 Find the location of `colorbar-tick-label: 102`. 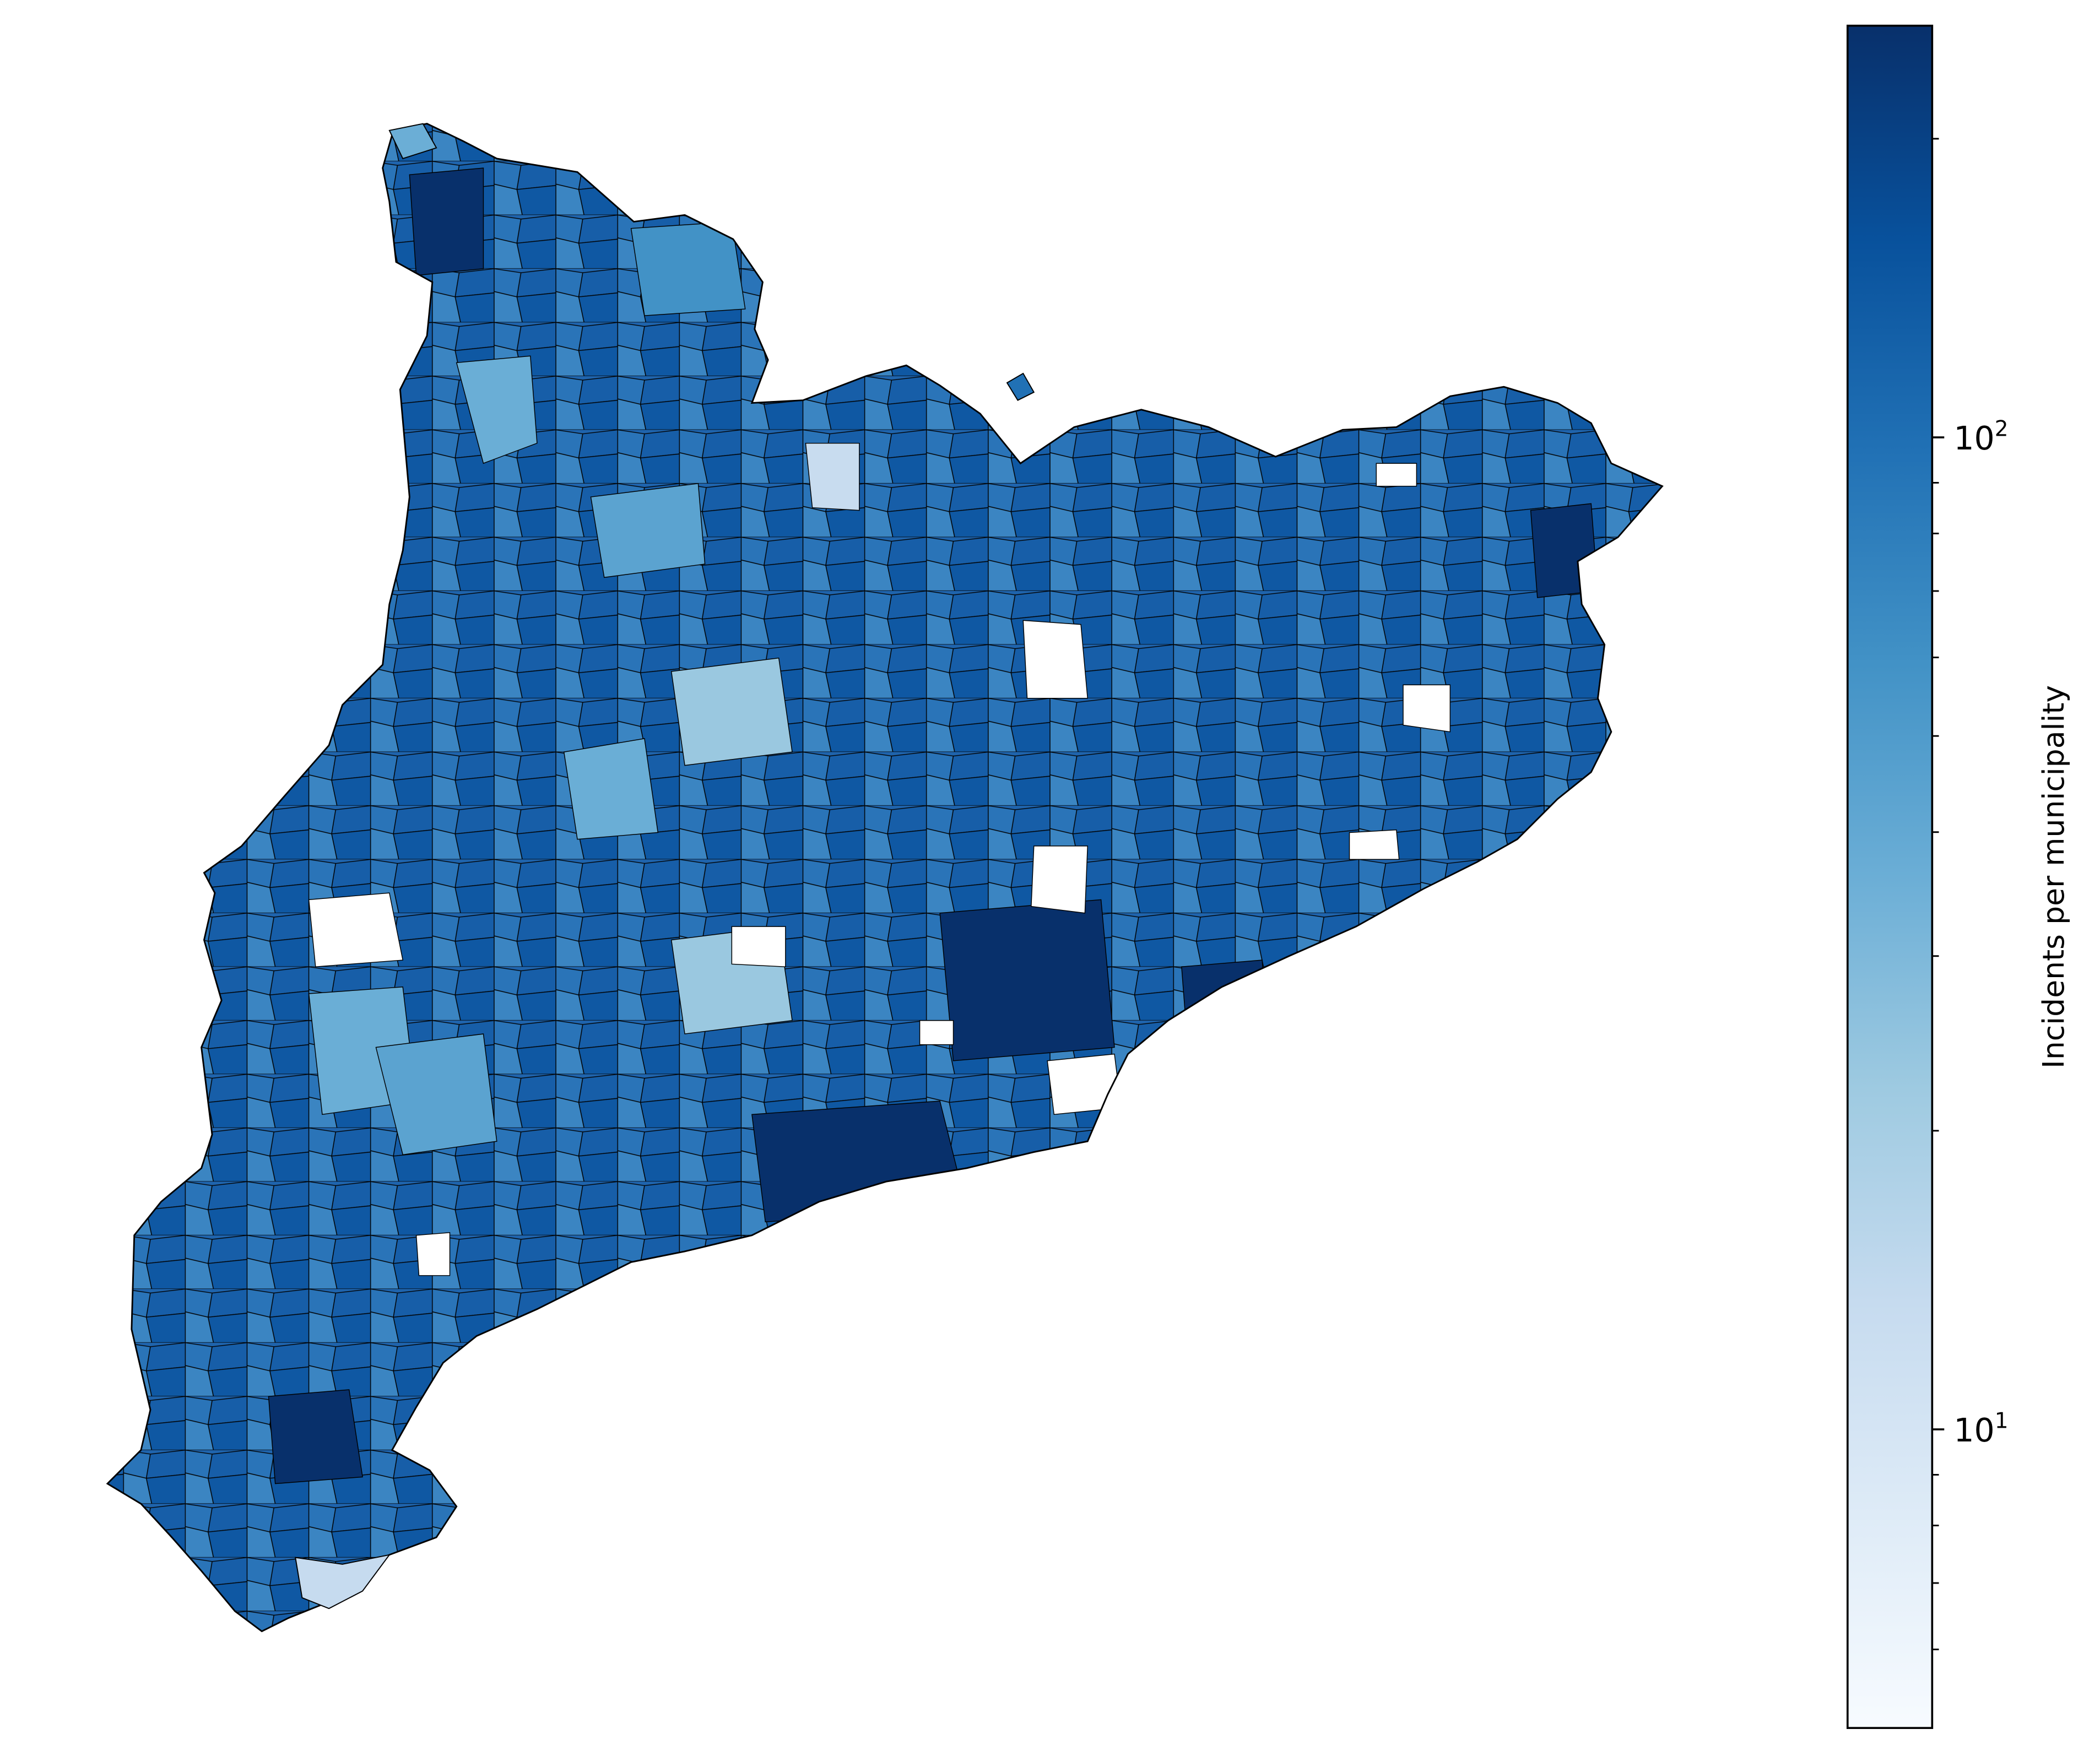

colorbar-tick-label: 102 is located at coordinates (1980, 437).